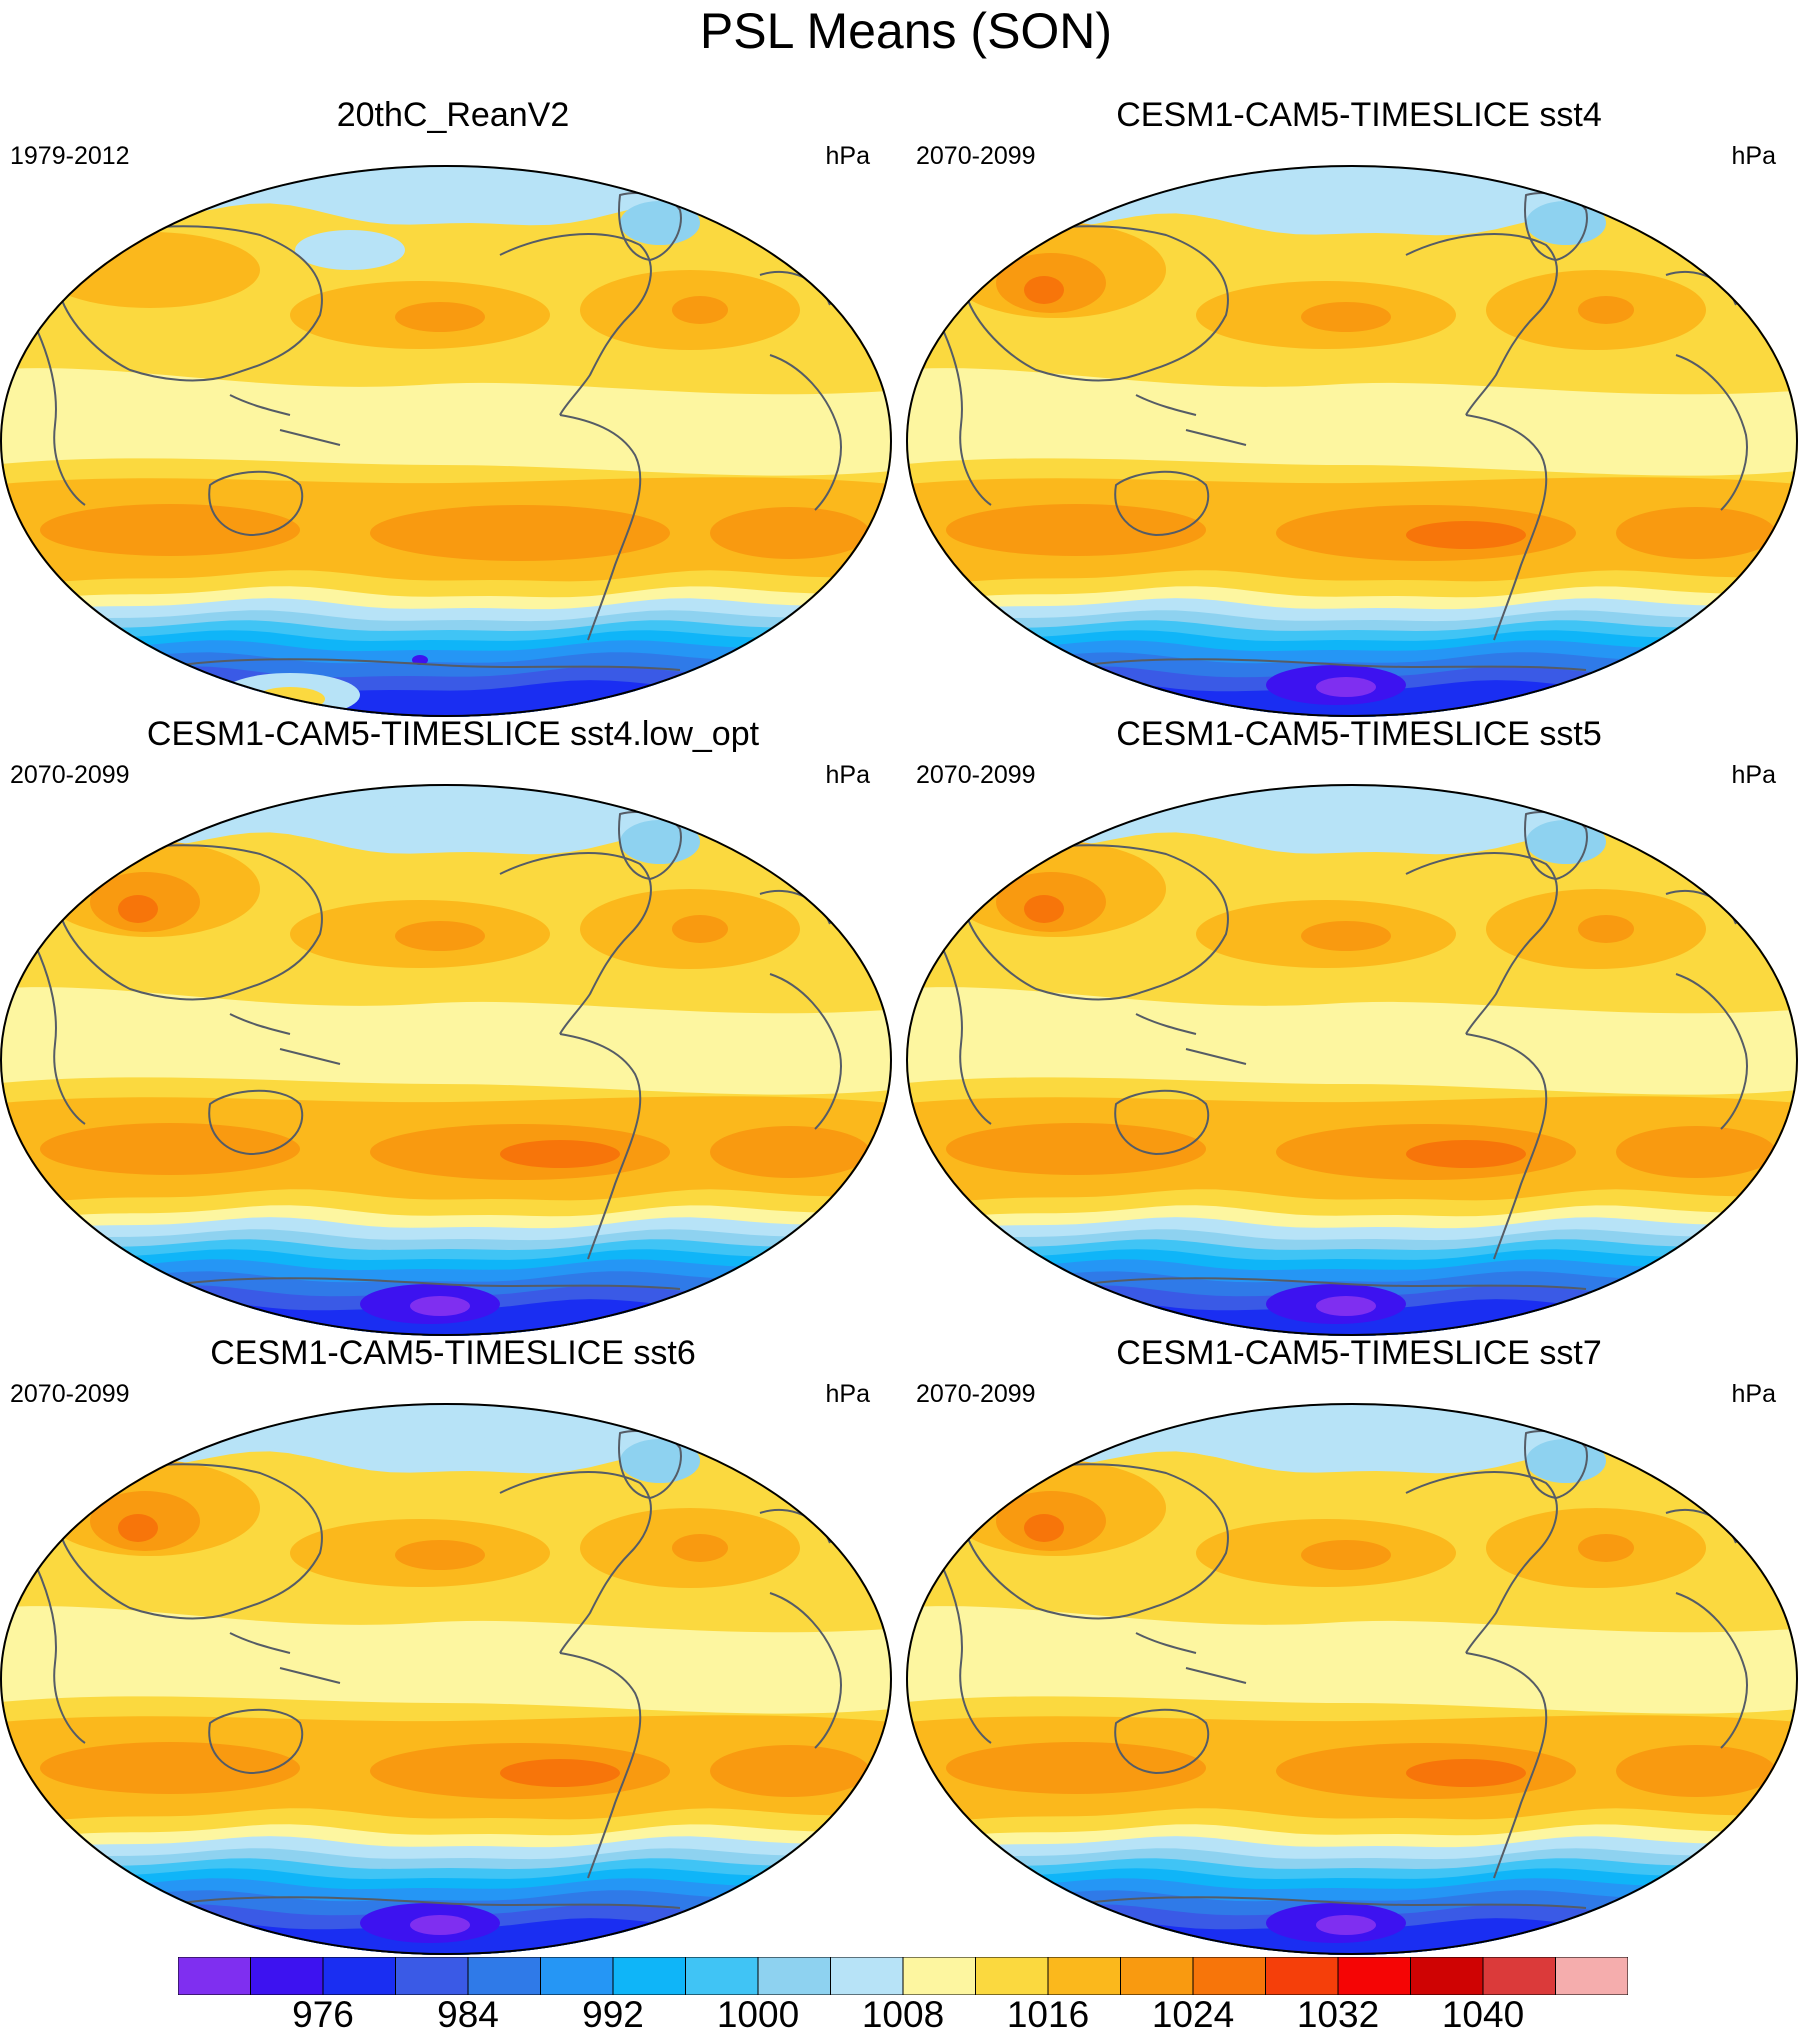  What do you see at coordinates (903, 2014) in the screenshot?
I see `colorbar-tick-label: 1008` at bounding box center [903, 2014].